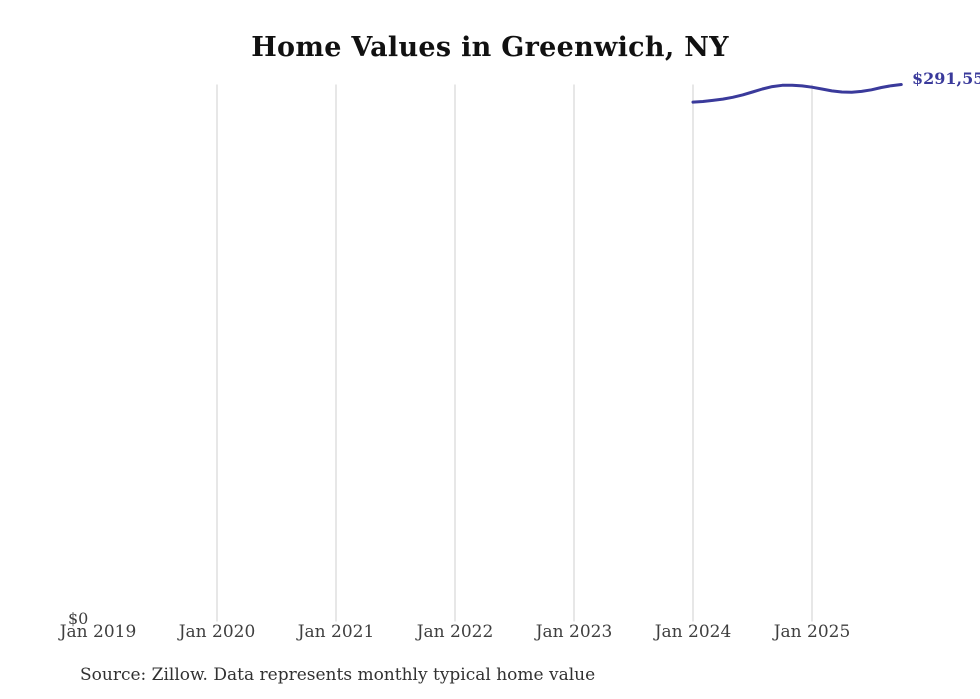  I want to click on latest-value-label: $291,555, so click(946, 78).